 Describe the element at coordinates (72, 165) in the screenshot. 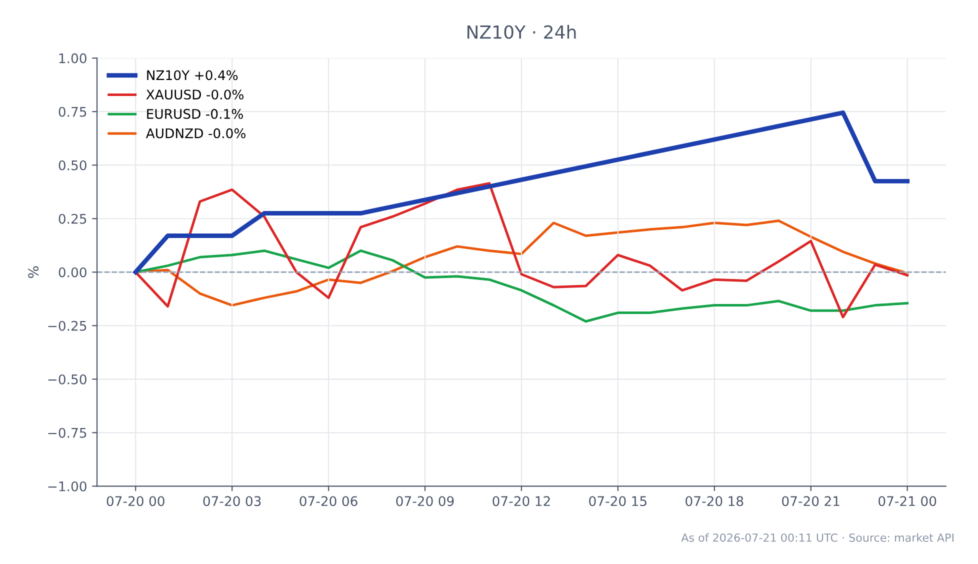

I see `y-tick-label: 0.50` at that location.